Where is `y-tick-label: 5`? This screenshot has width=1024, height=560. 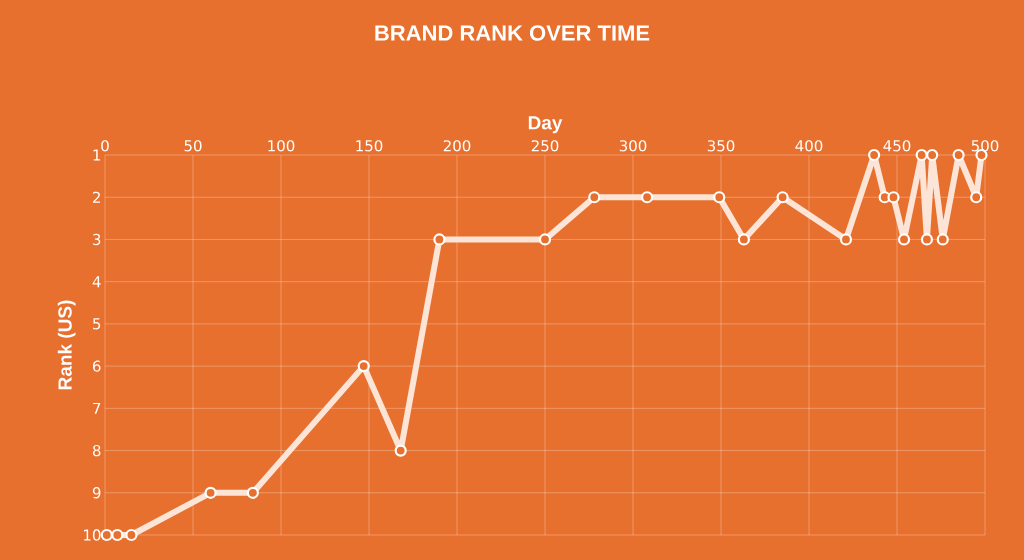 y-tick-label: 5 is located at coordinates (97, 324).